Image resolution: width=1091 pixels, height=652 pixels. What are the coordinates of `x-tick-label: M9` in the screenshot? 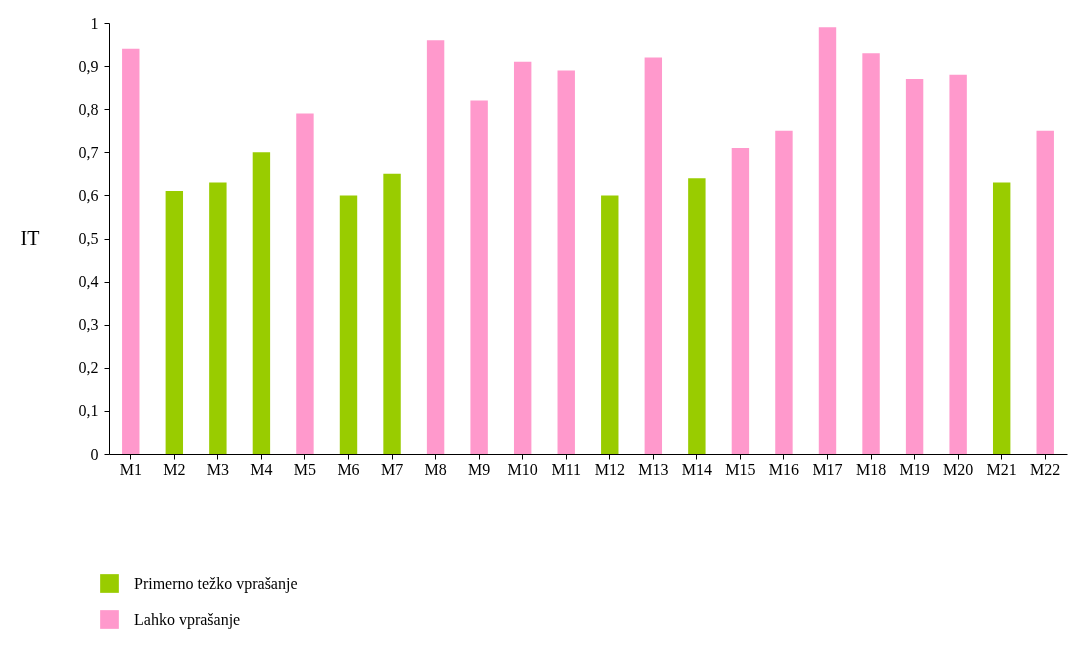 It's located at (479, 469).